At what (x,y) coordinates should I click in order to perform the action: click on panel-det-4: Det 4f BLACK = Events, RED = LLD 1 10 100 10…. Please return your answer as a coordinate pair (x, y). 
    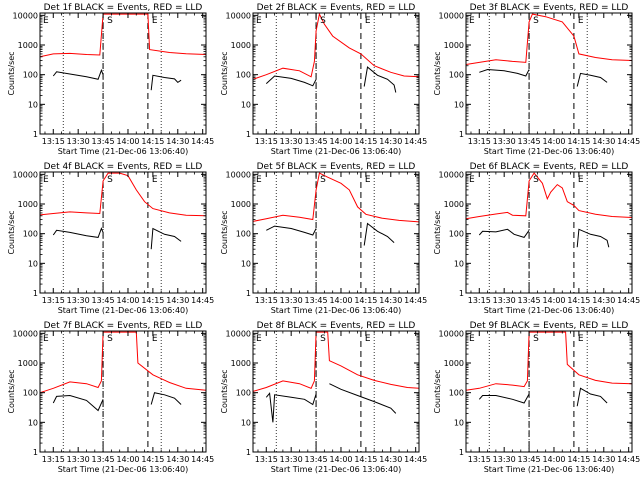
    Looking at the image, I should click on (110, 238).